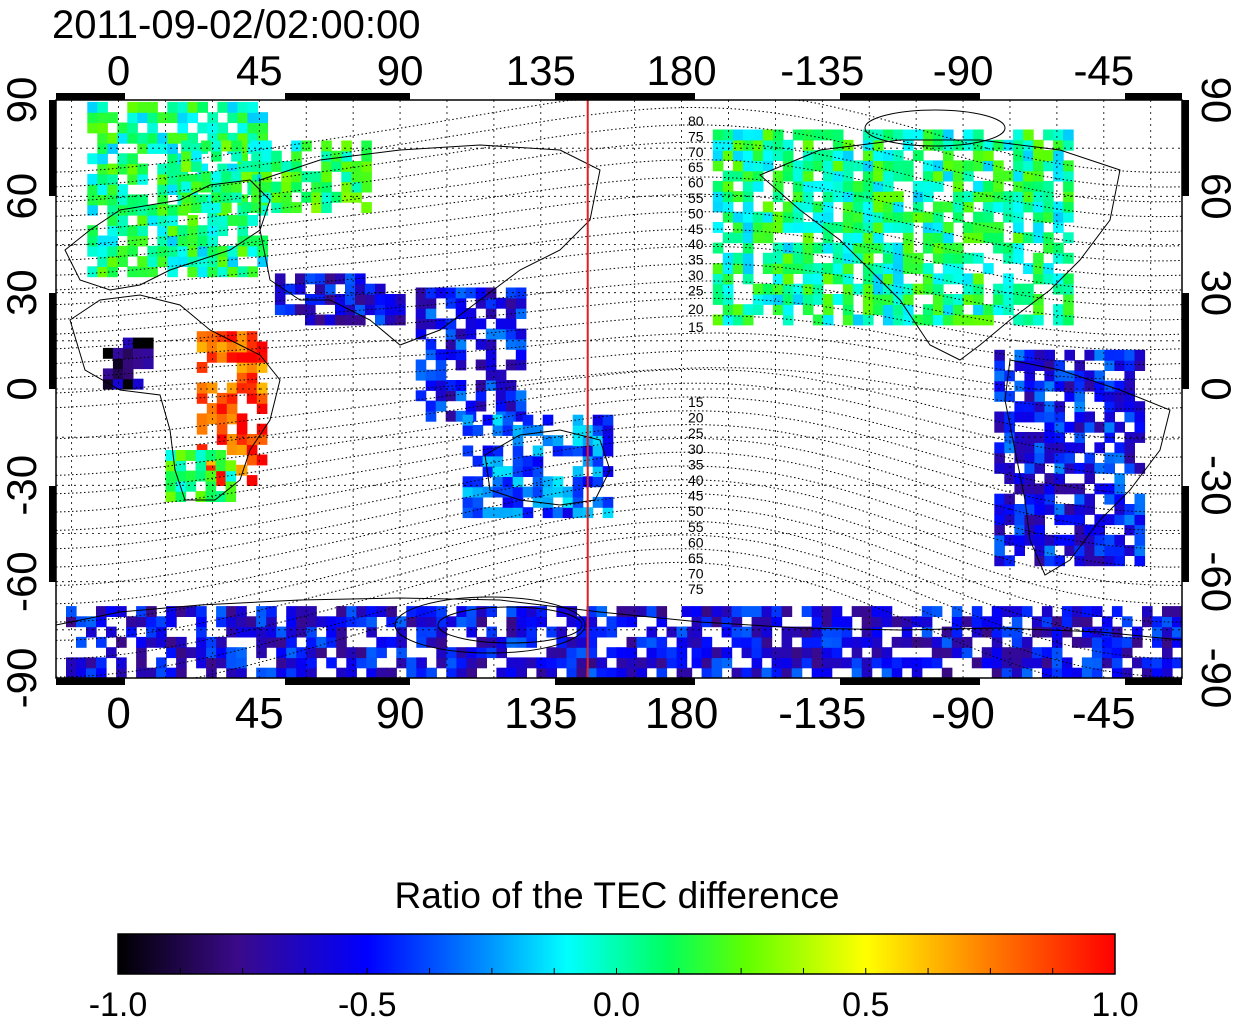 This screenshot has height=1024, width=1240. I want to click on contour-label-south: 60, so click(696, 542).